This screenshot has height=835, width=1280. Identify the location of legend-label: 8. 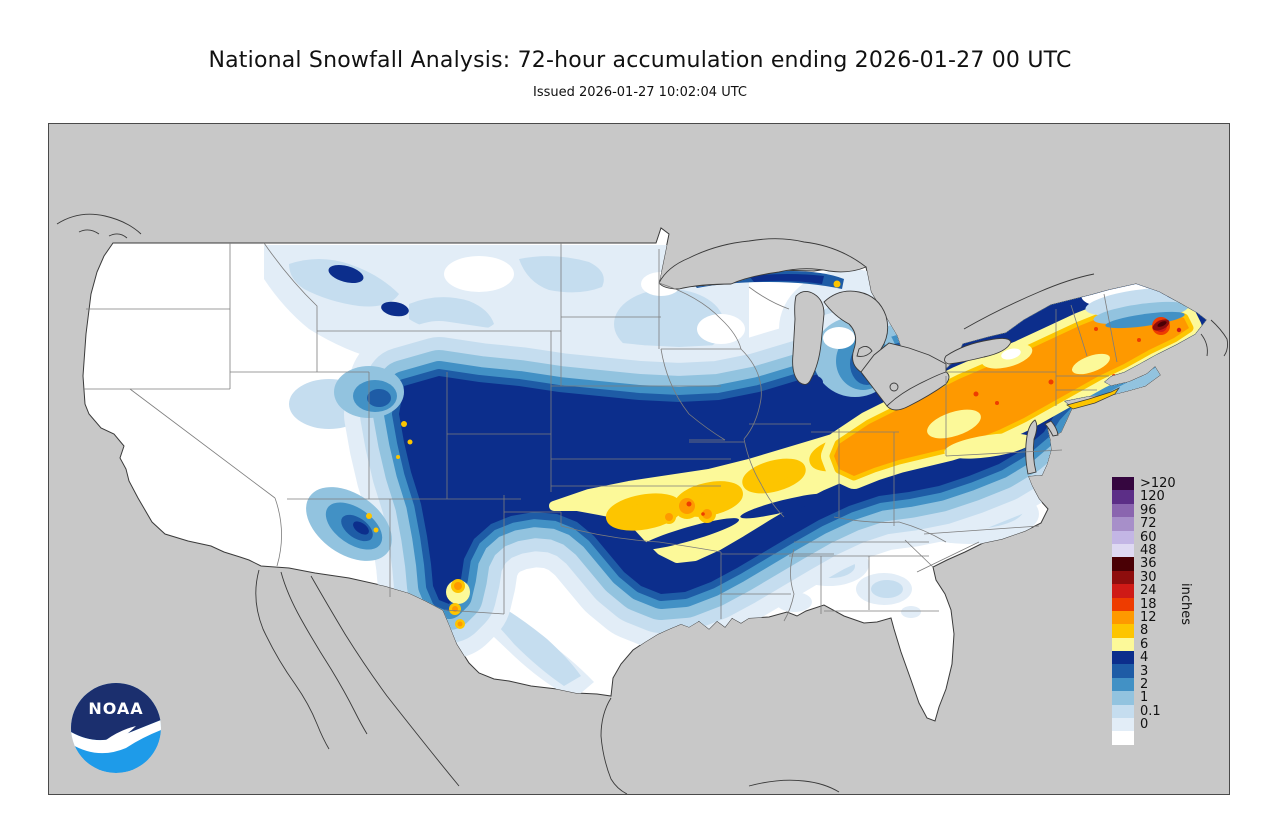
(1144, 631).